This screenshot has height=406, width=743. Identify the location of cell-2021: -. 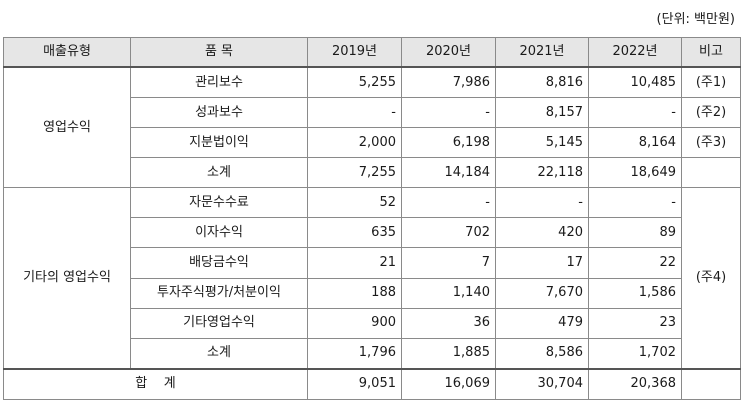
(542, 203).